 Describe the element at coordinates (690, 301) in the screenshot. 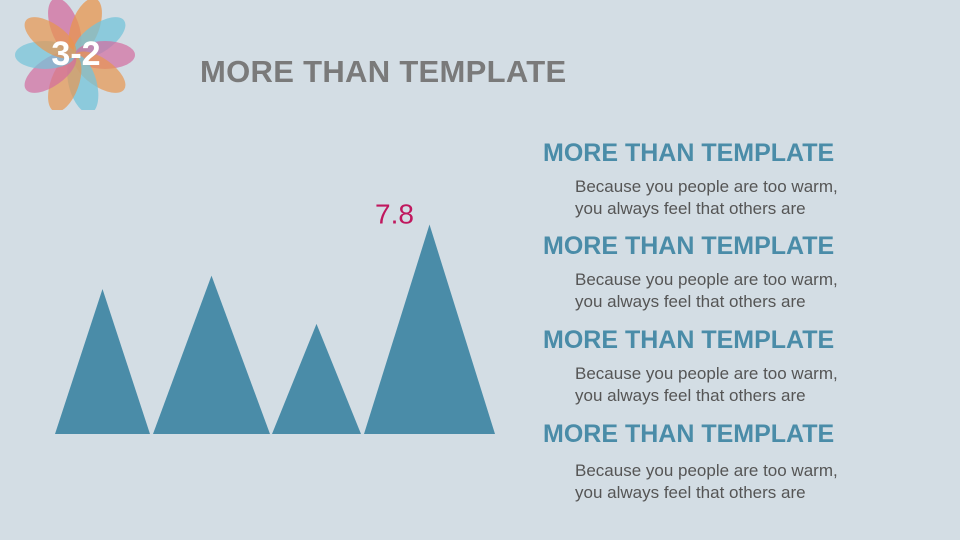

I see `item-body-2-line-2: you always feel that others are` at that location.